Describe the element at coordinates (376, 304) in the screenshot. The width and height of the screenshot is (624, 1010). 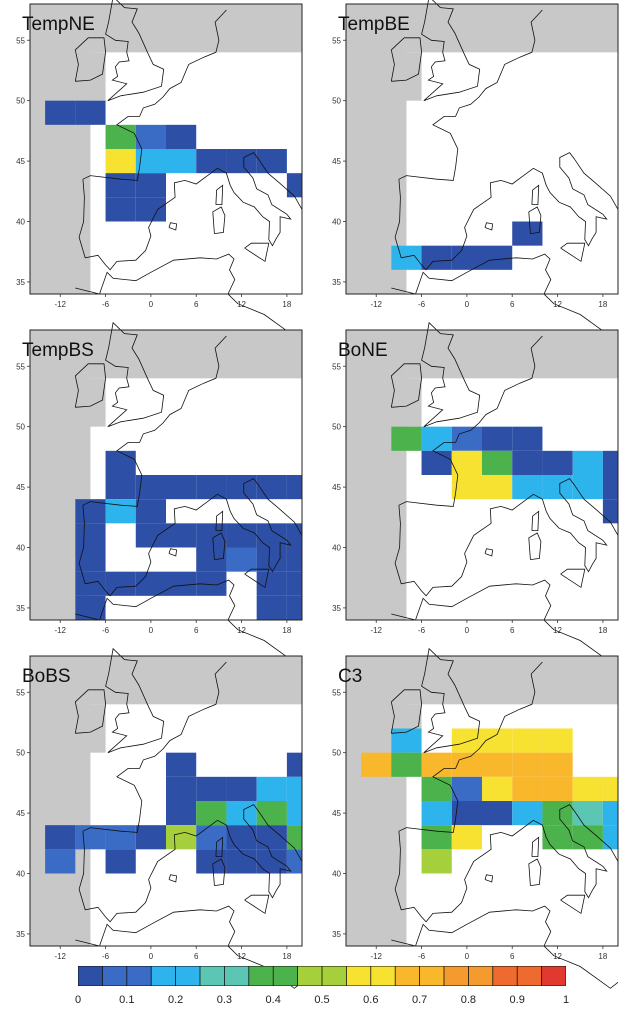
I see `x-tick-label: -12` at that location.